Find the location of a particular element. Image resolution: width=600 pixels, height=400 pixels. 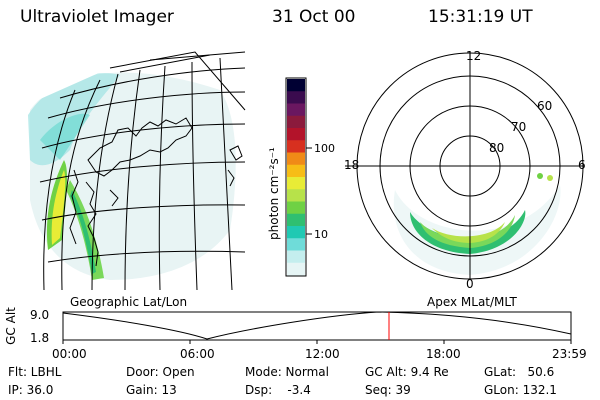

date-label: 31 Oct 00 is located at coordinates (314, 17).